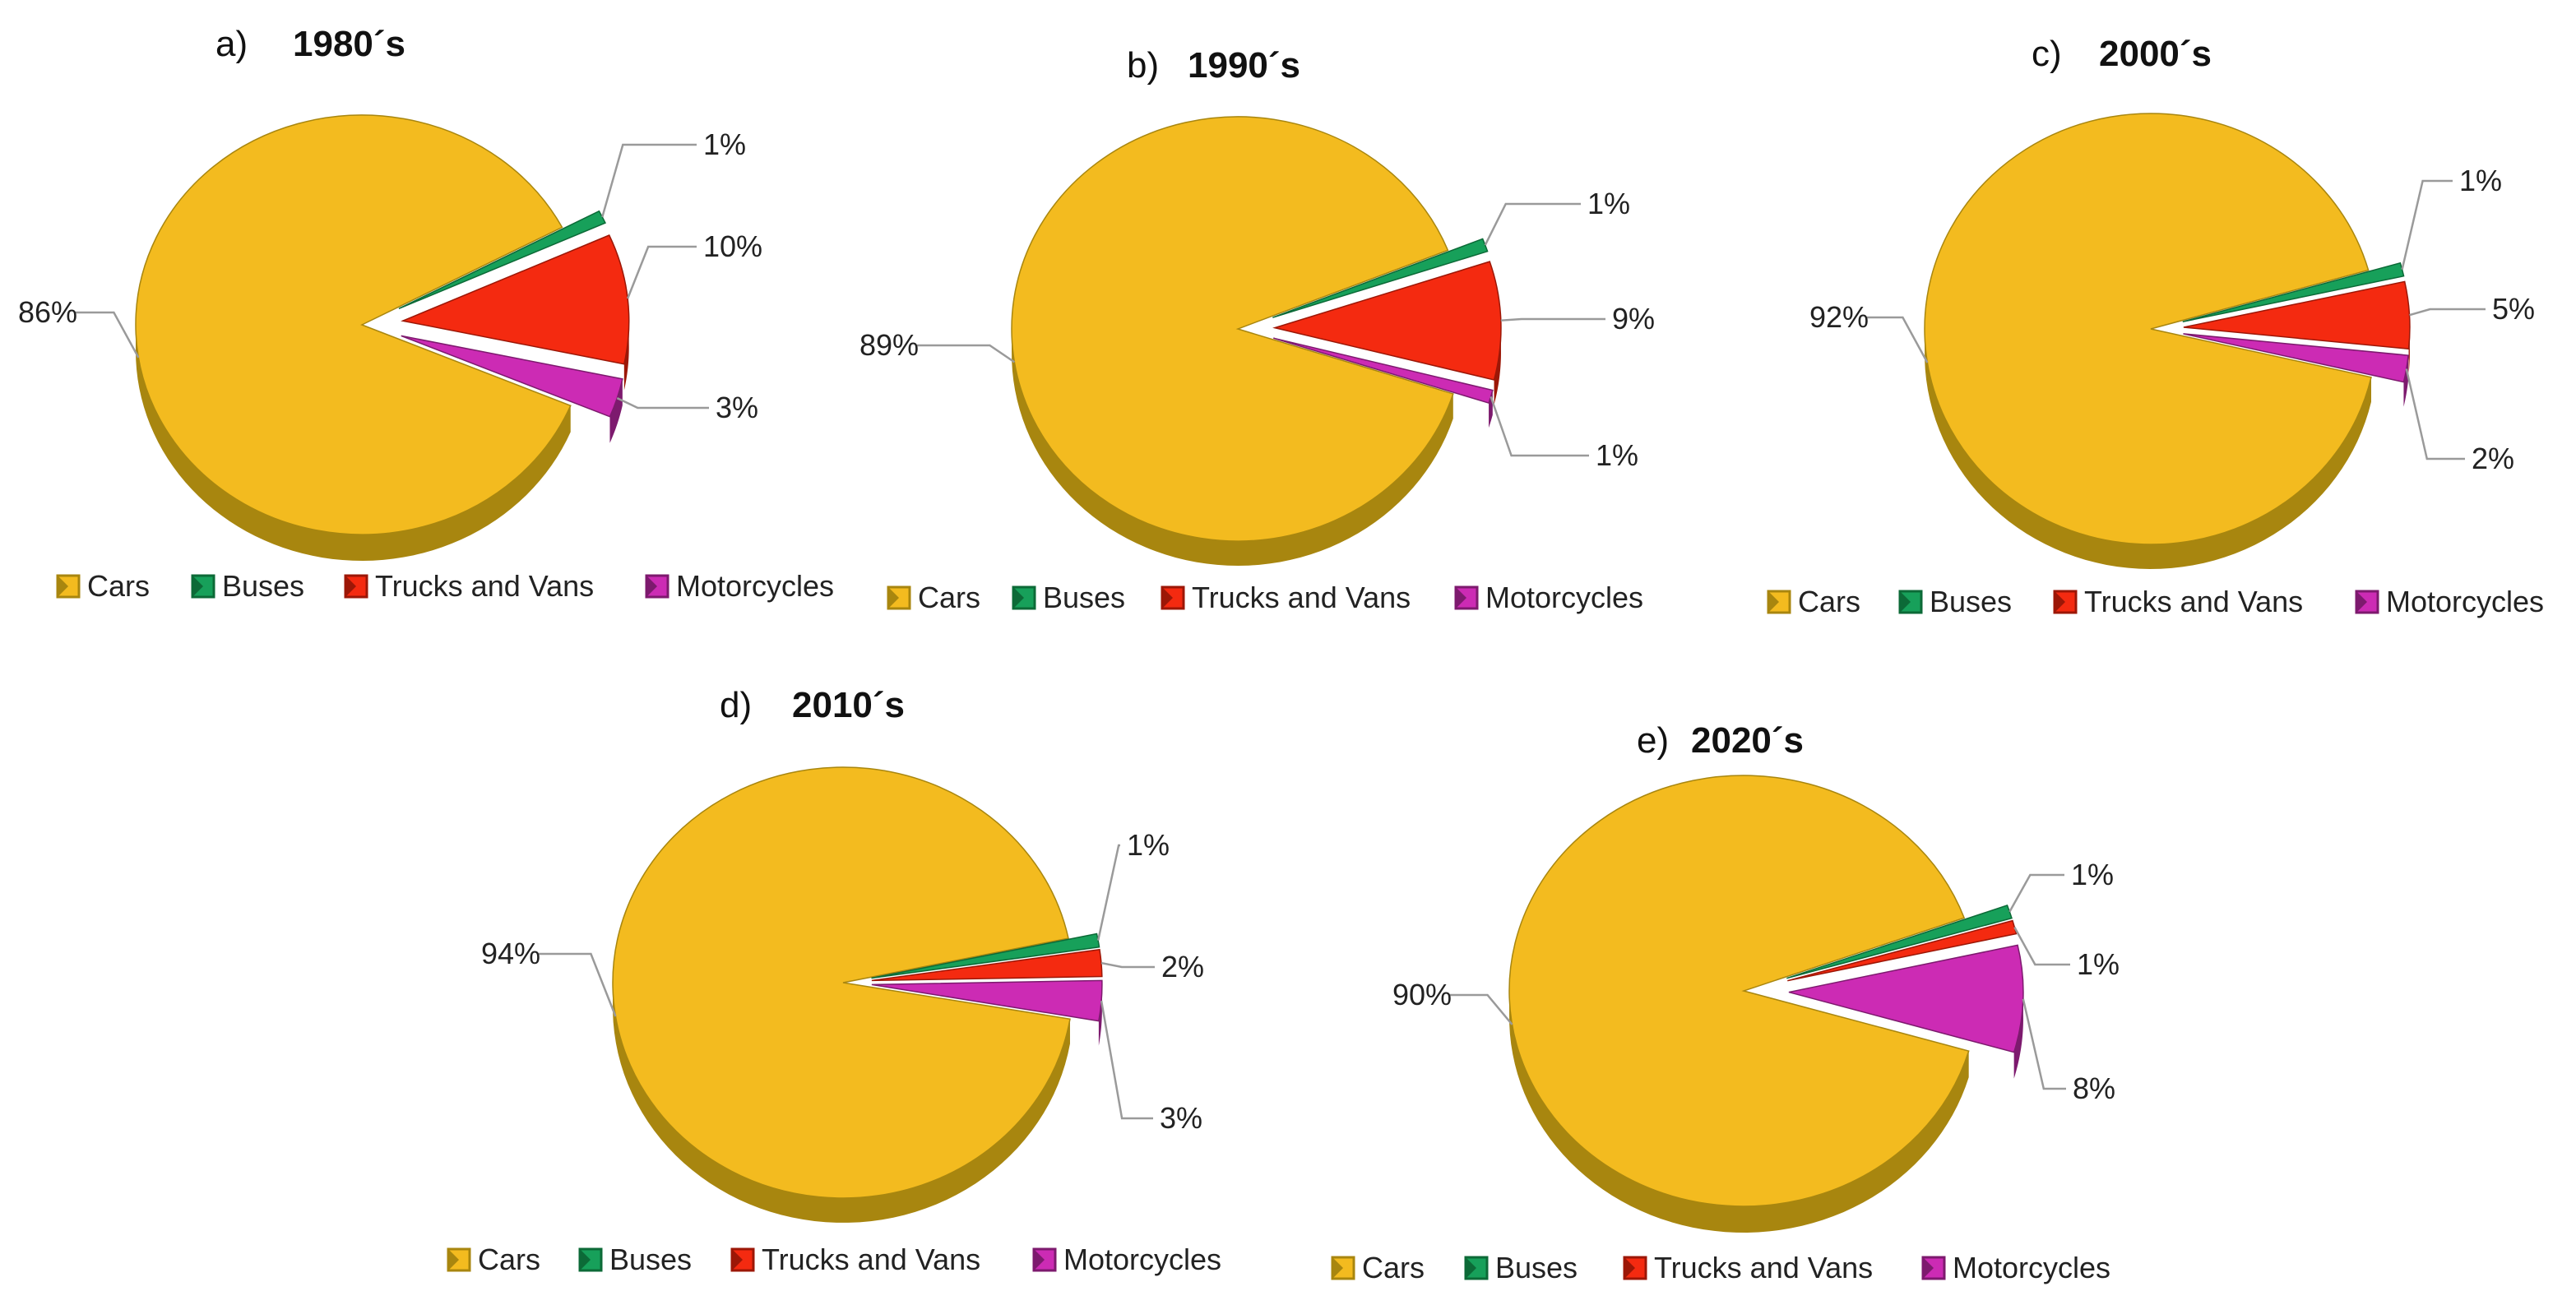 This screenshot has height=1305, width=2576. Describe the element at coordinates (1244, 65) in the screenshot. I see `chart-title: 1990´s` at that location.